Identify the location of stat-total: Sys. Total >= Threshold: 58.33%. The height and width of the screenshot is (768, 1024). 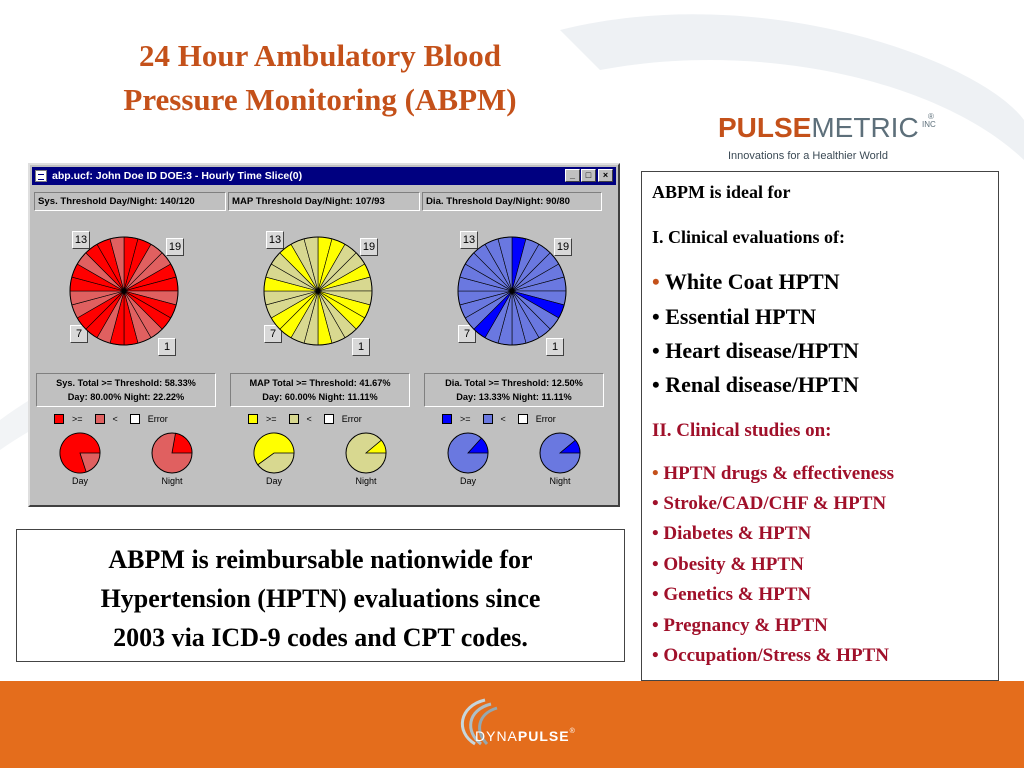
(126, 383).